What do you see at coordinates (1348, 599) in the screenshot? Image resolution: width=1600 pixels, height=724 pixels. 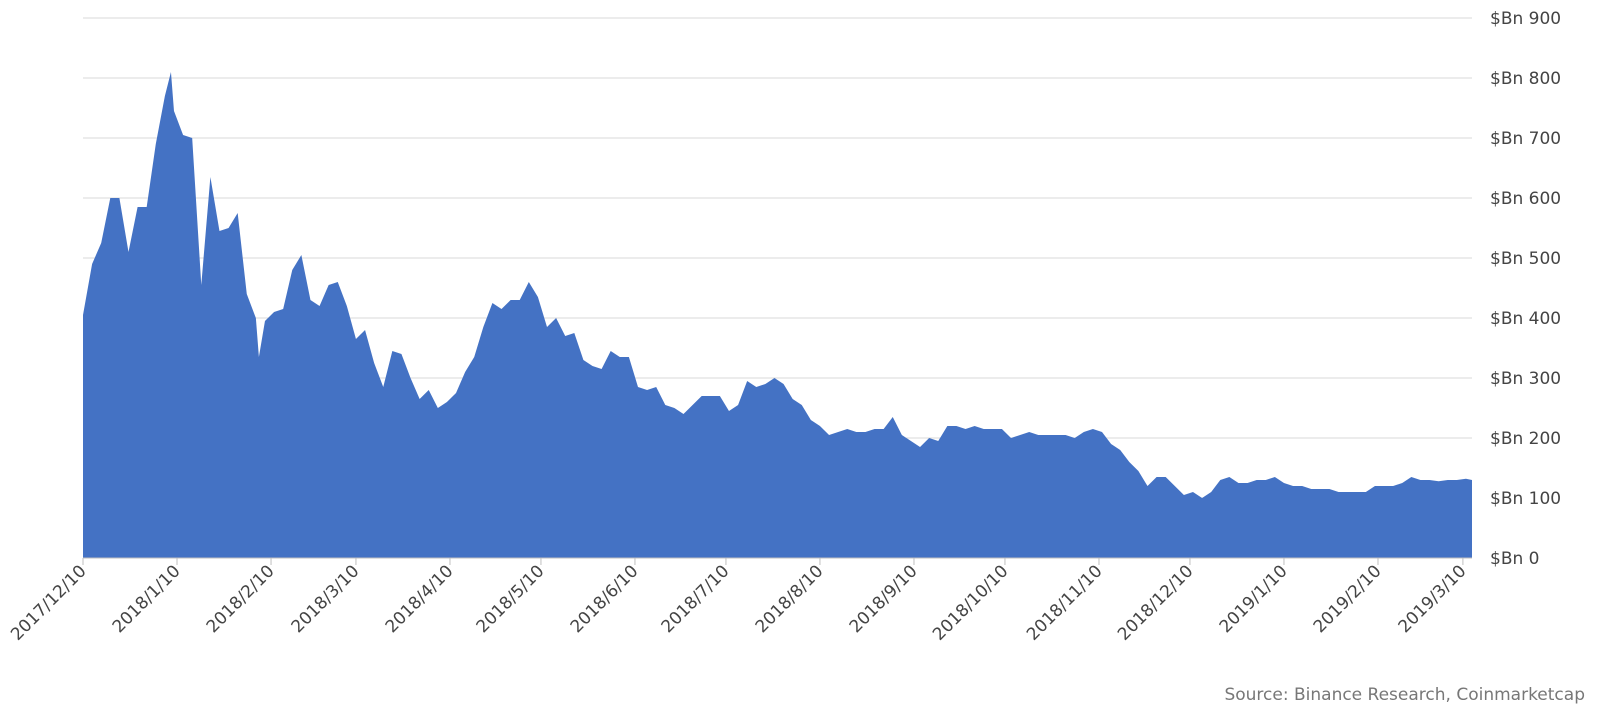 I see `x-tick-label: 2019/2/10` at bounding box center [1348, 599].